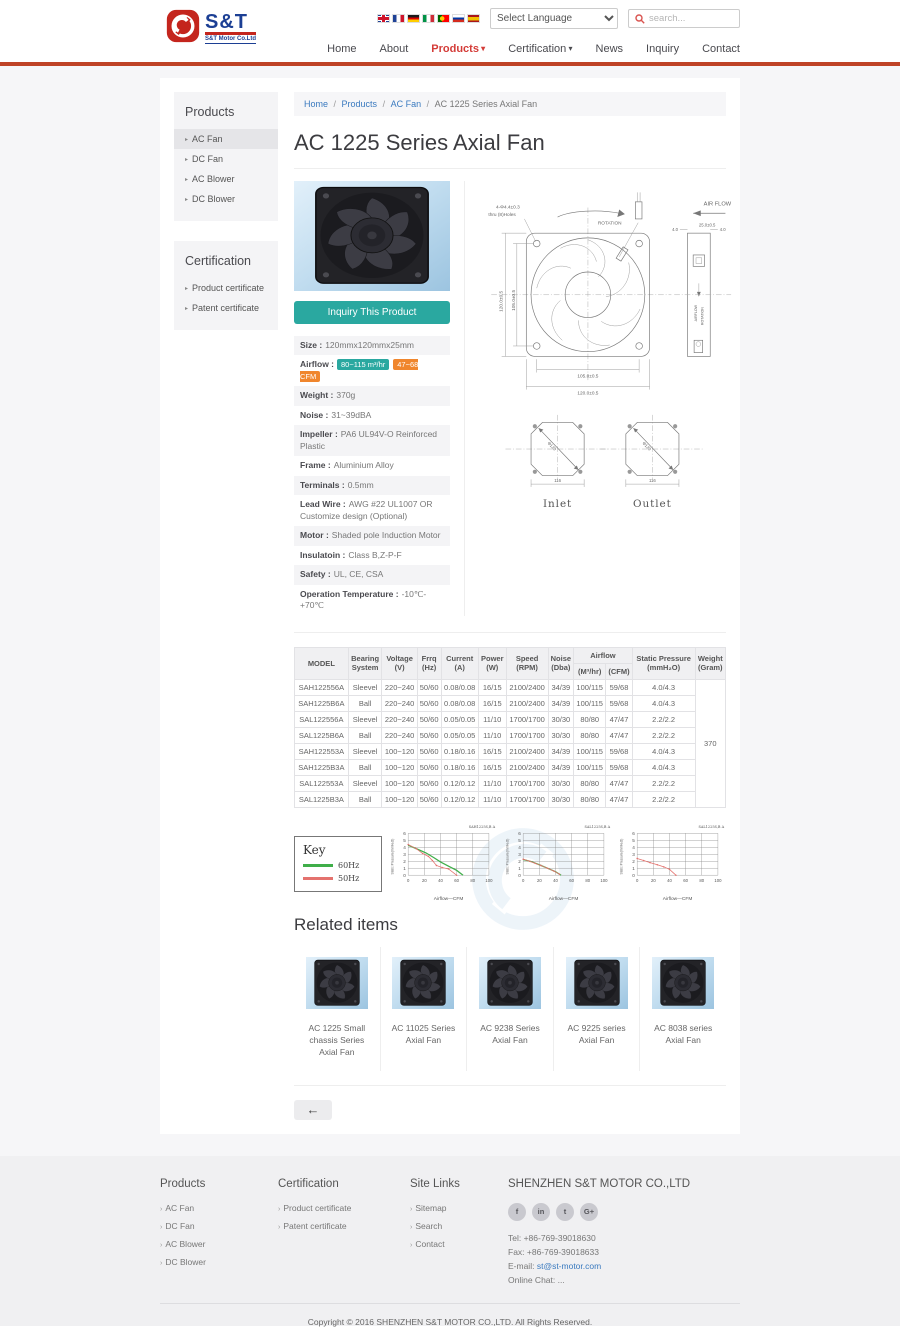 The width and height of the screenshot is (900, 1340). I want to click on inquiry-button: Inquiry This Product, so click(372, 312).